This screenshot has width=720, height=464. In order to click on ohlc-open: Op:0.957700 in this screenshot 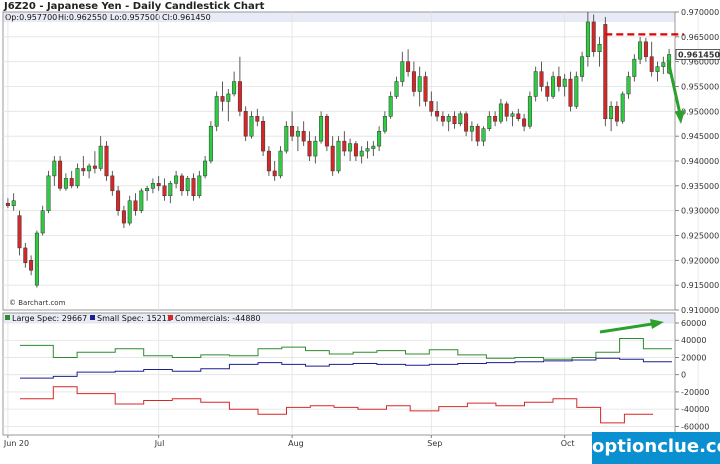, I will do `click(31, 17)`.